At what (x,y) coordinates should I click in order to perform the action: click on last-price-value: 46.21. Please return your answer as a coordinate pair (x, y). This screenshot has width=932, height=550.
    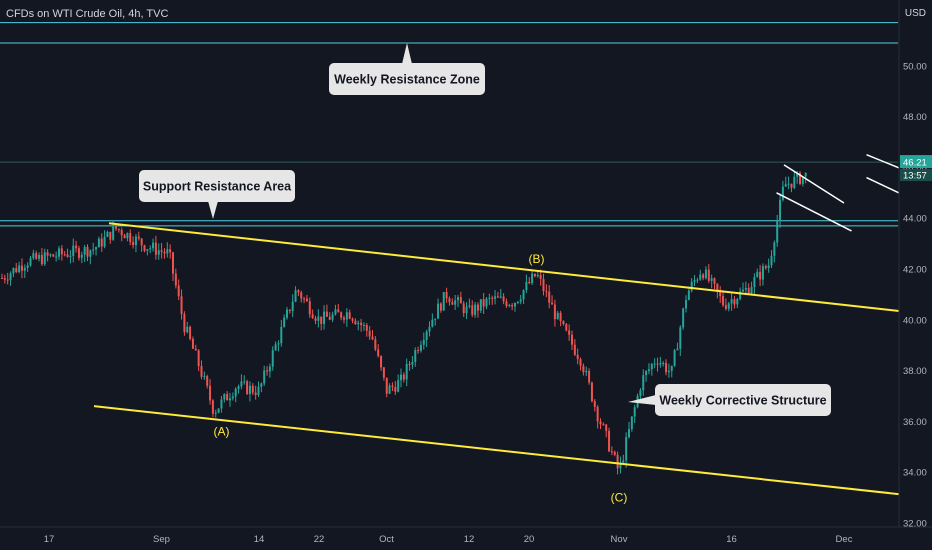
    Looking at the image, I should click on (915, 163).